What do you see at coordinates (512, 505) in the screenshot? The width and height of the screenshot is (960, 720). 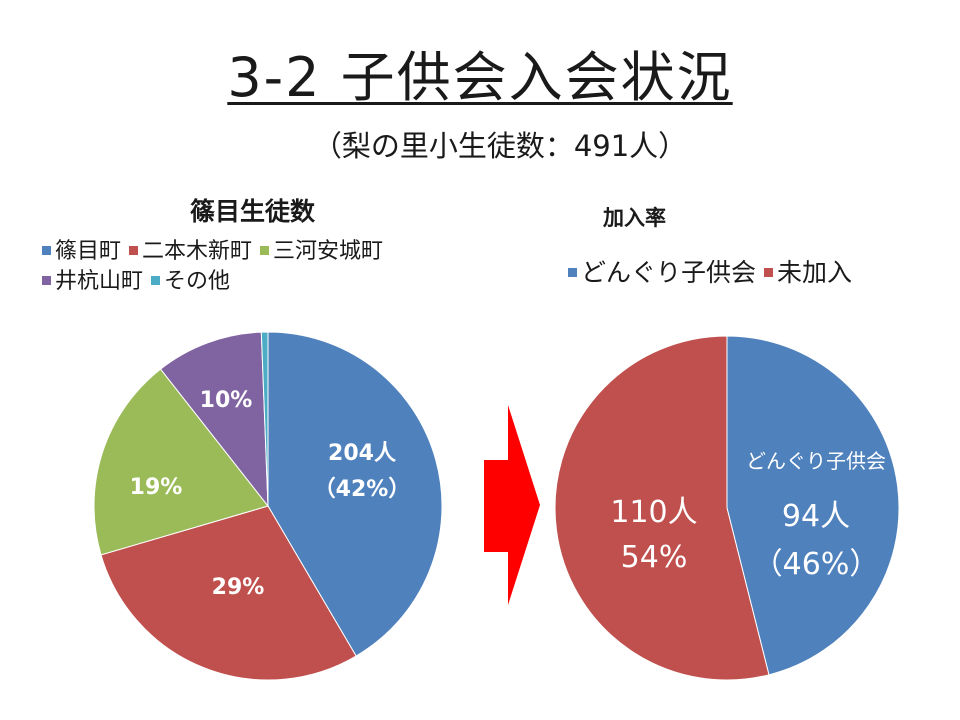 I see `right-arrow-icon` at bounding box center [512, 505].